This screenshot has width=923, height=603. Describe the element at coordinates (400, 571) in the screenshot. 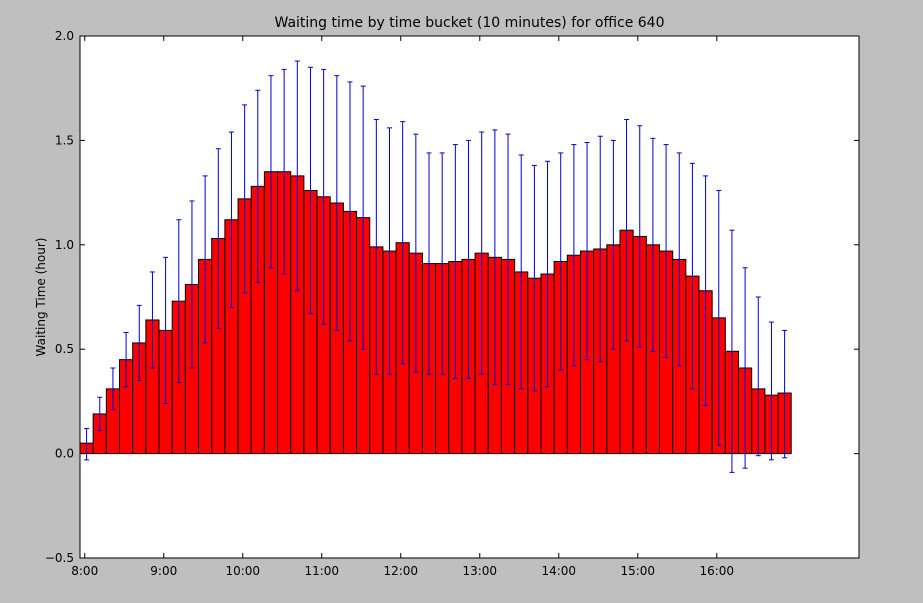

I see `x-tick-label: 12:00` at that location.